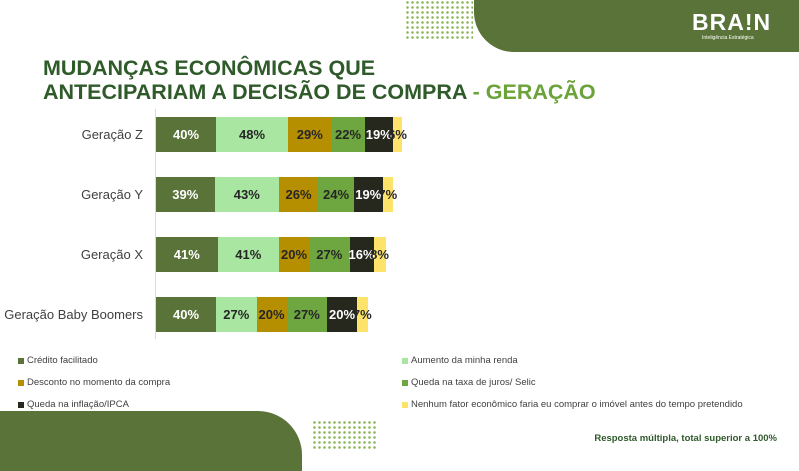 This screenshot has width=799, height=471. I want to click on footer-decoration, so click(151, 441).